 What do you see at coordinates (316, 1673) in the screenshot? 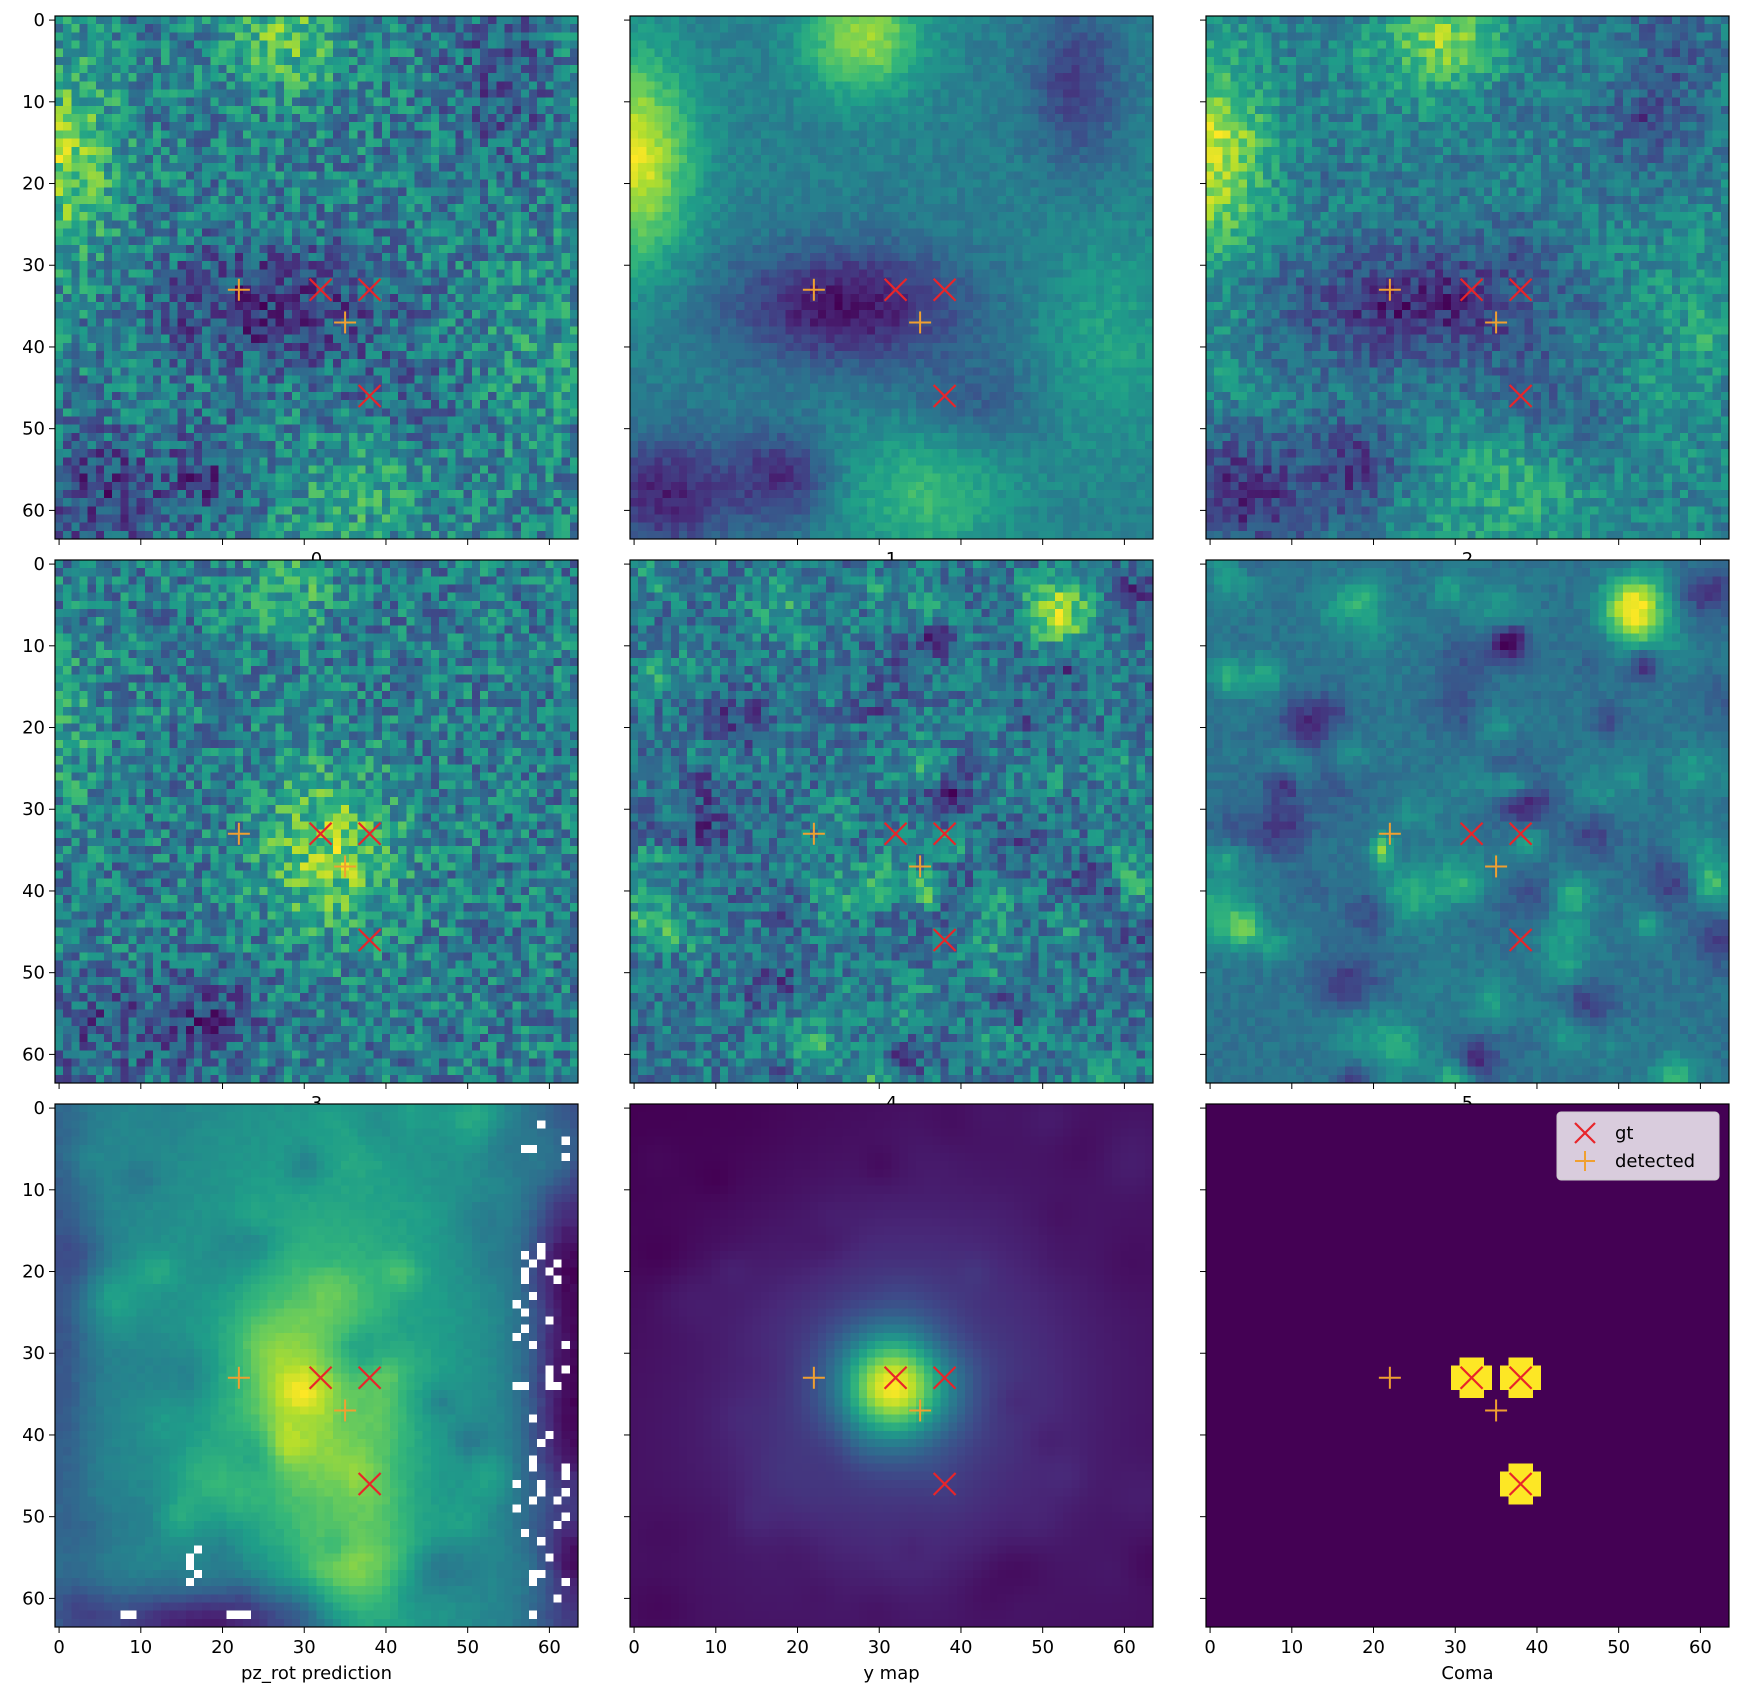
I see `panel-xlabel: pz_rot prediction` at bounding box center [316, 1673].